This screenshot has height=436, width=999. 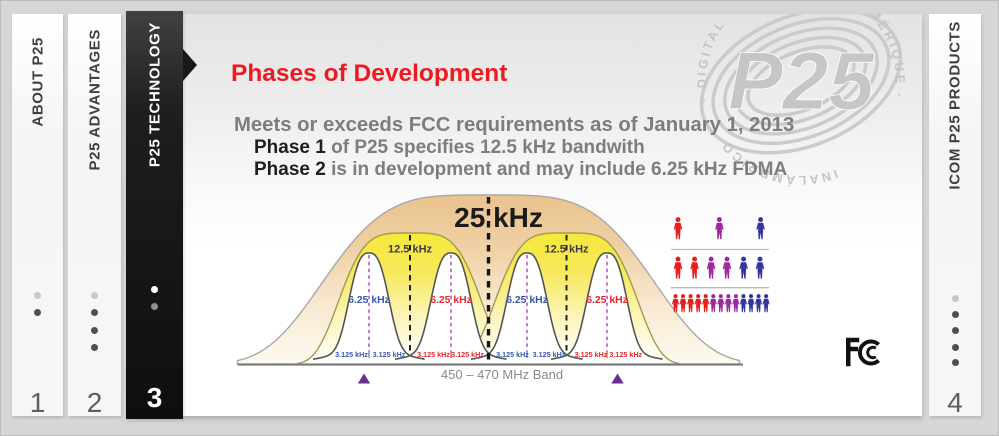 I want to click on svg-text: P25, so click(x=801, y=81).